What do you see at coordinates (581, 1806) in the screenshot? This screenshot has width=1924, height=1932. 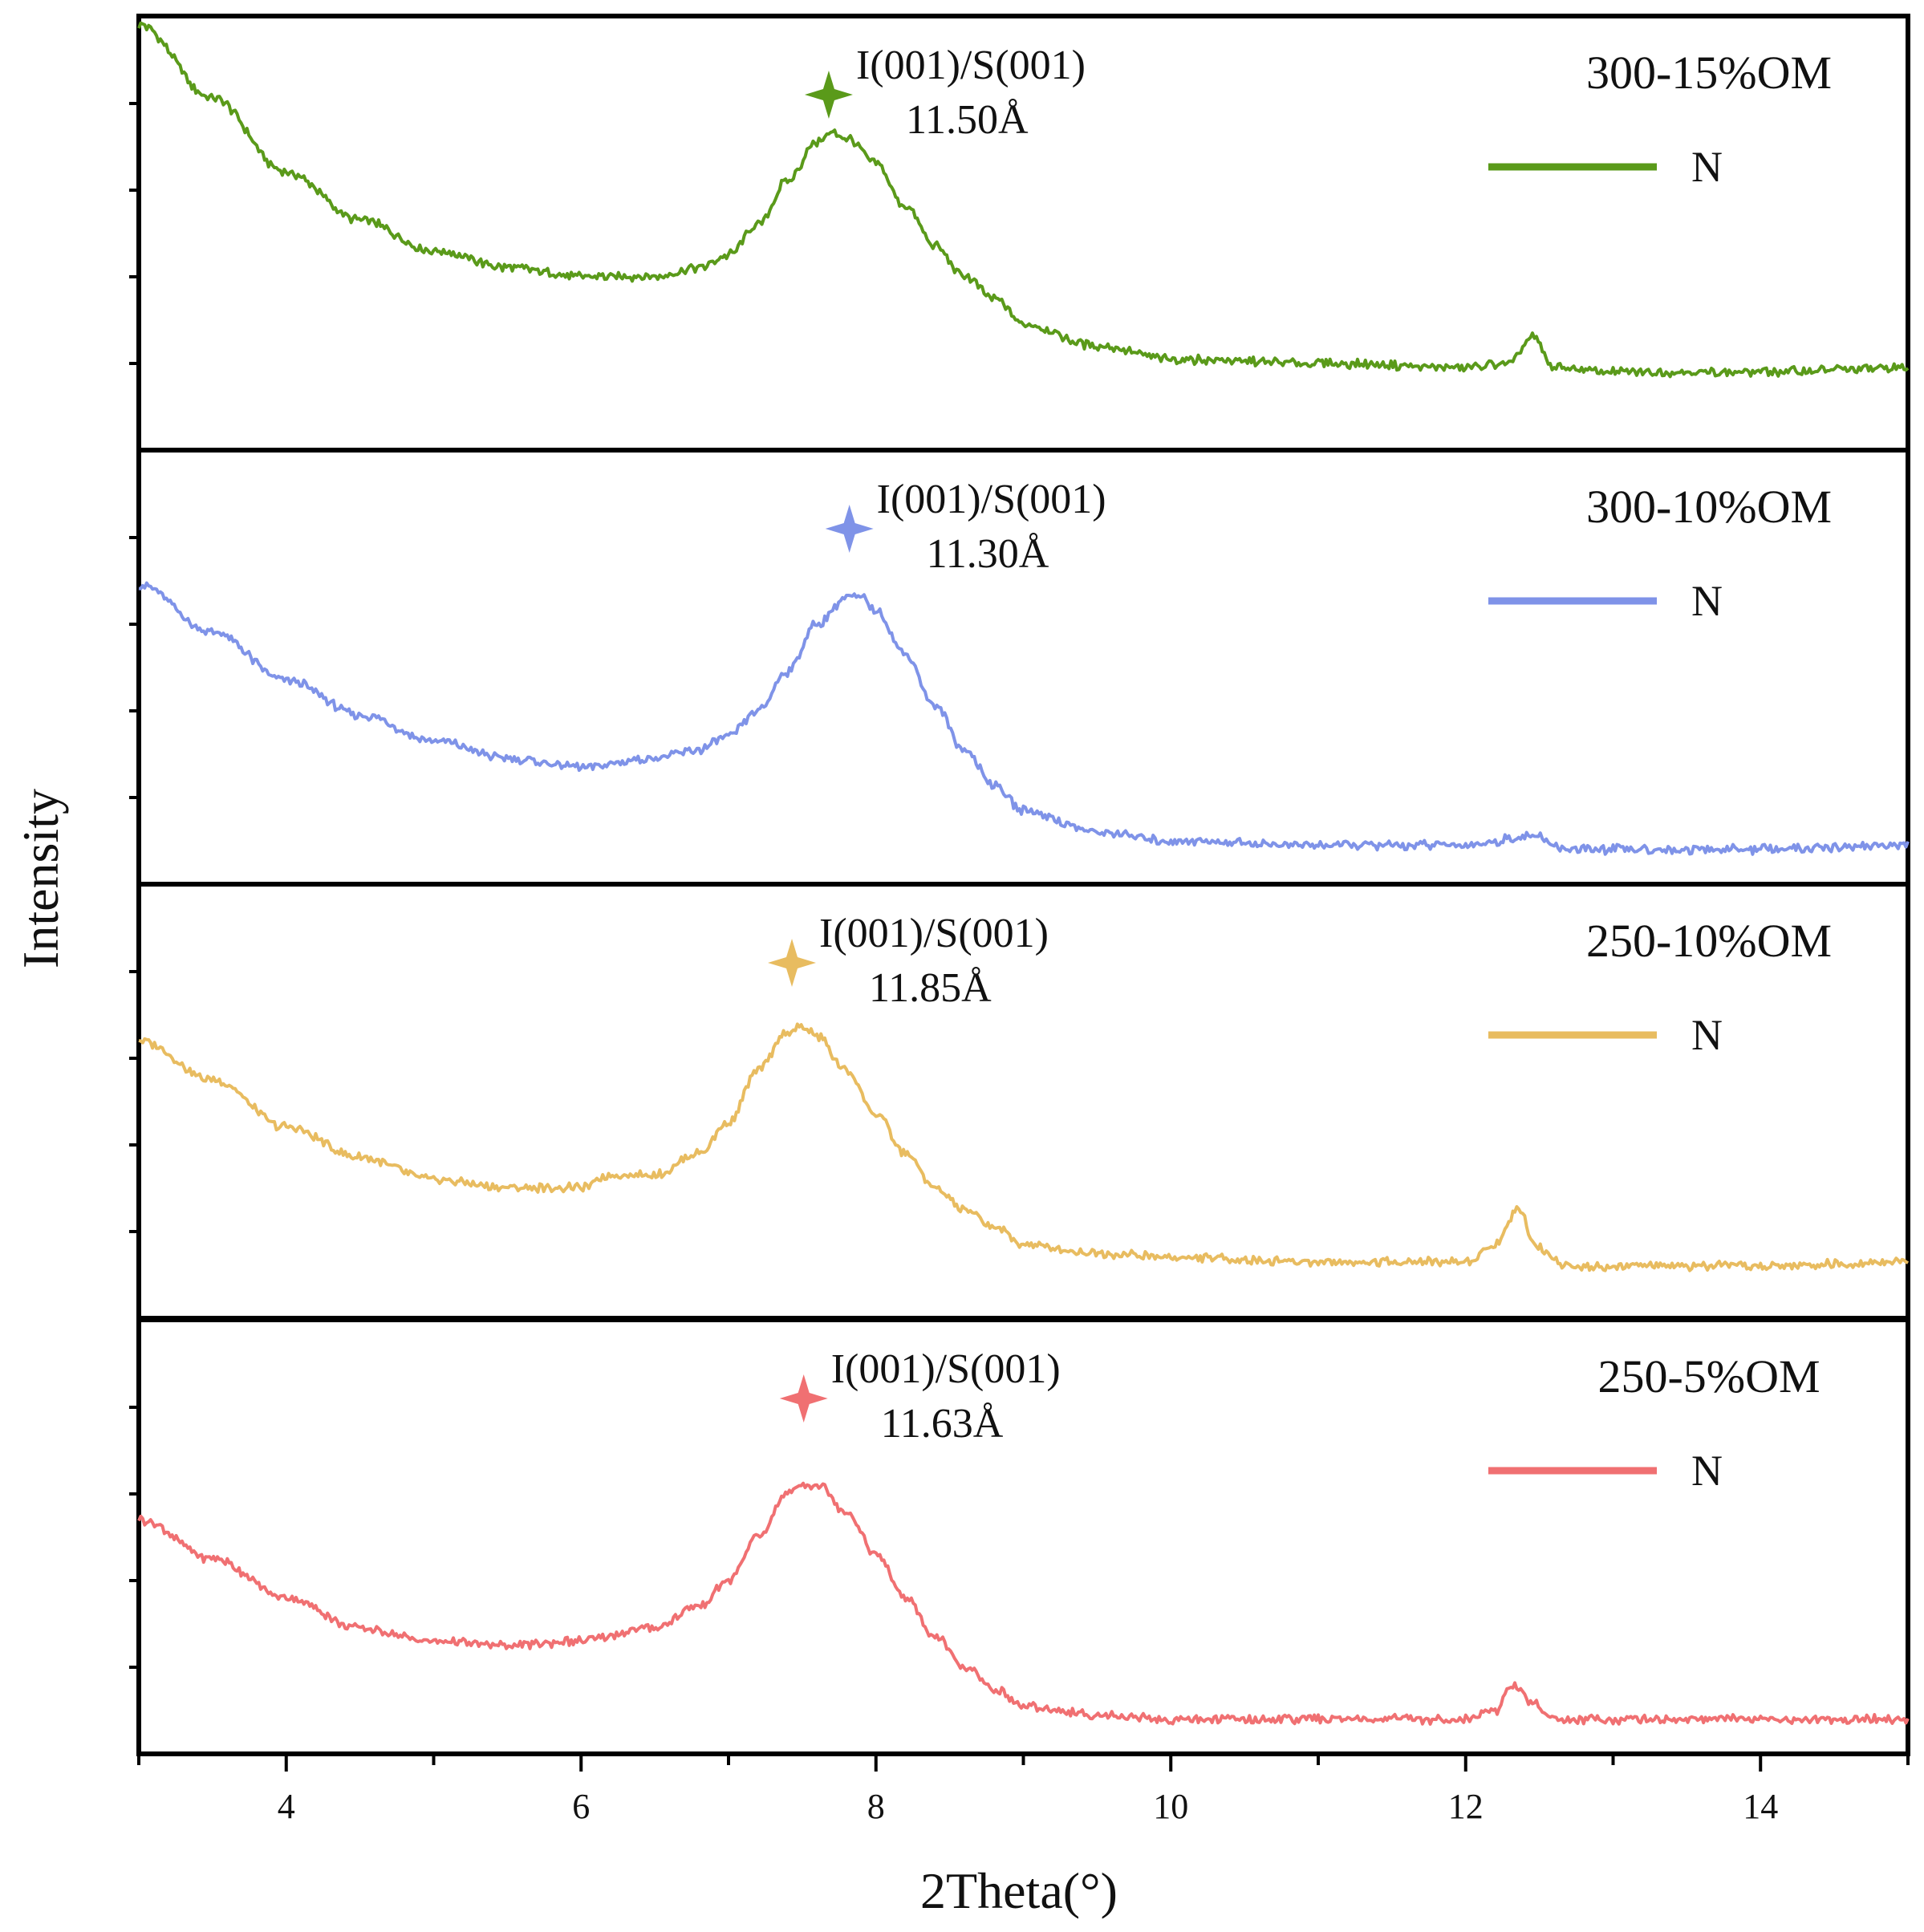 I see `x-tick-label: 6` at bounding box center [581, 1806].